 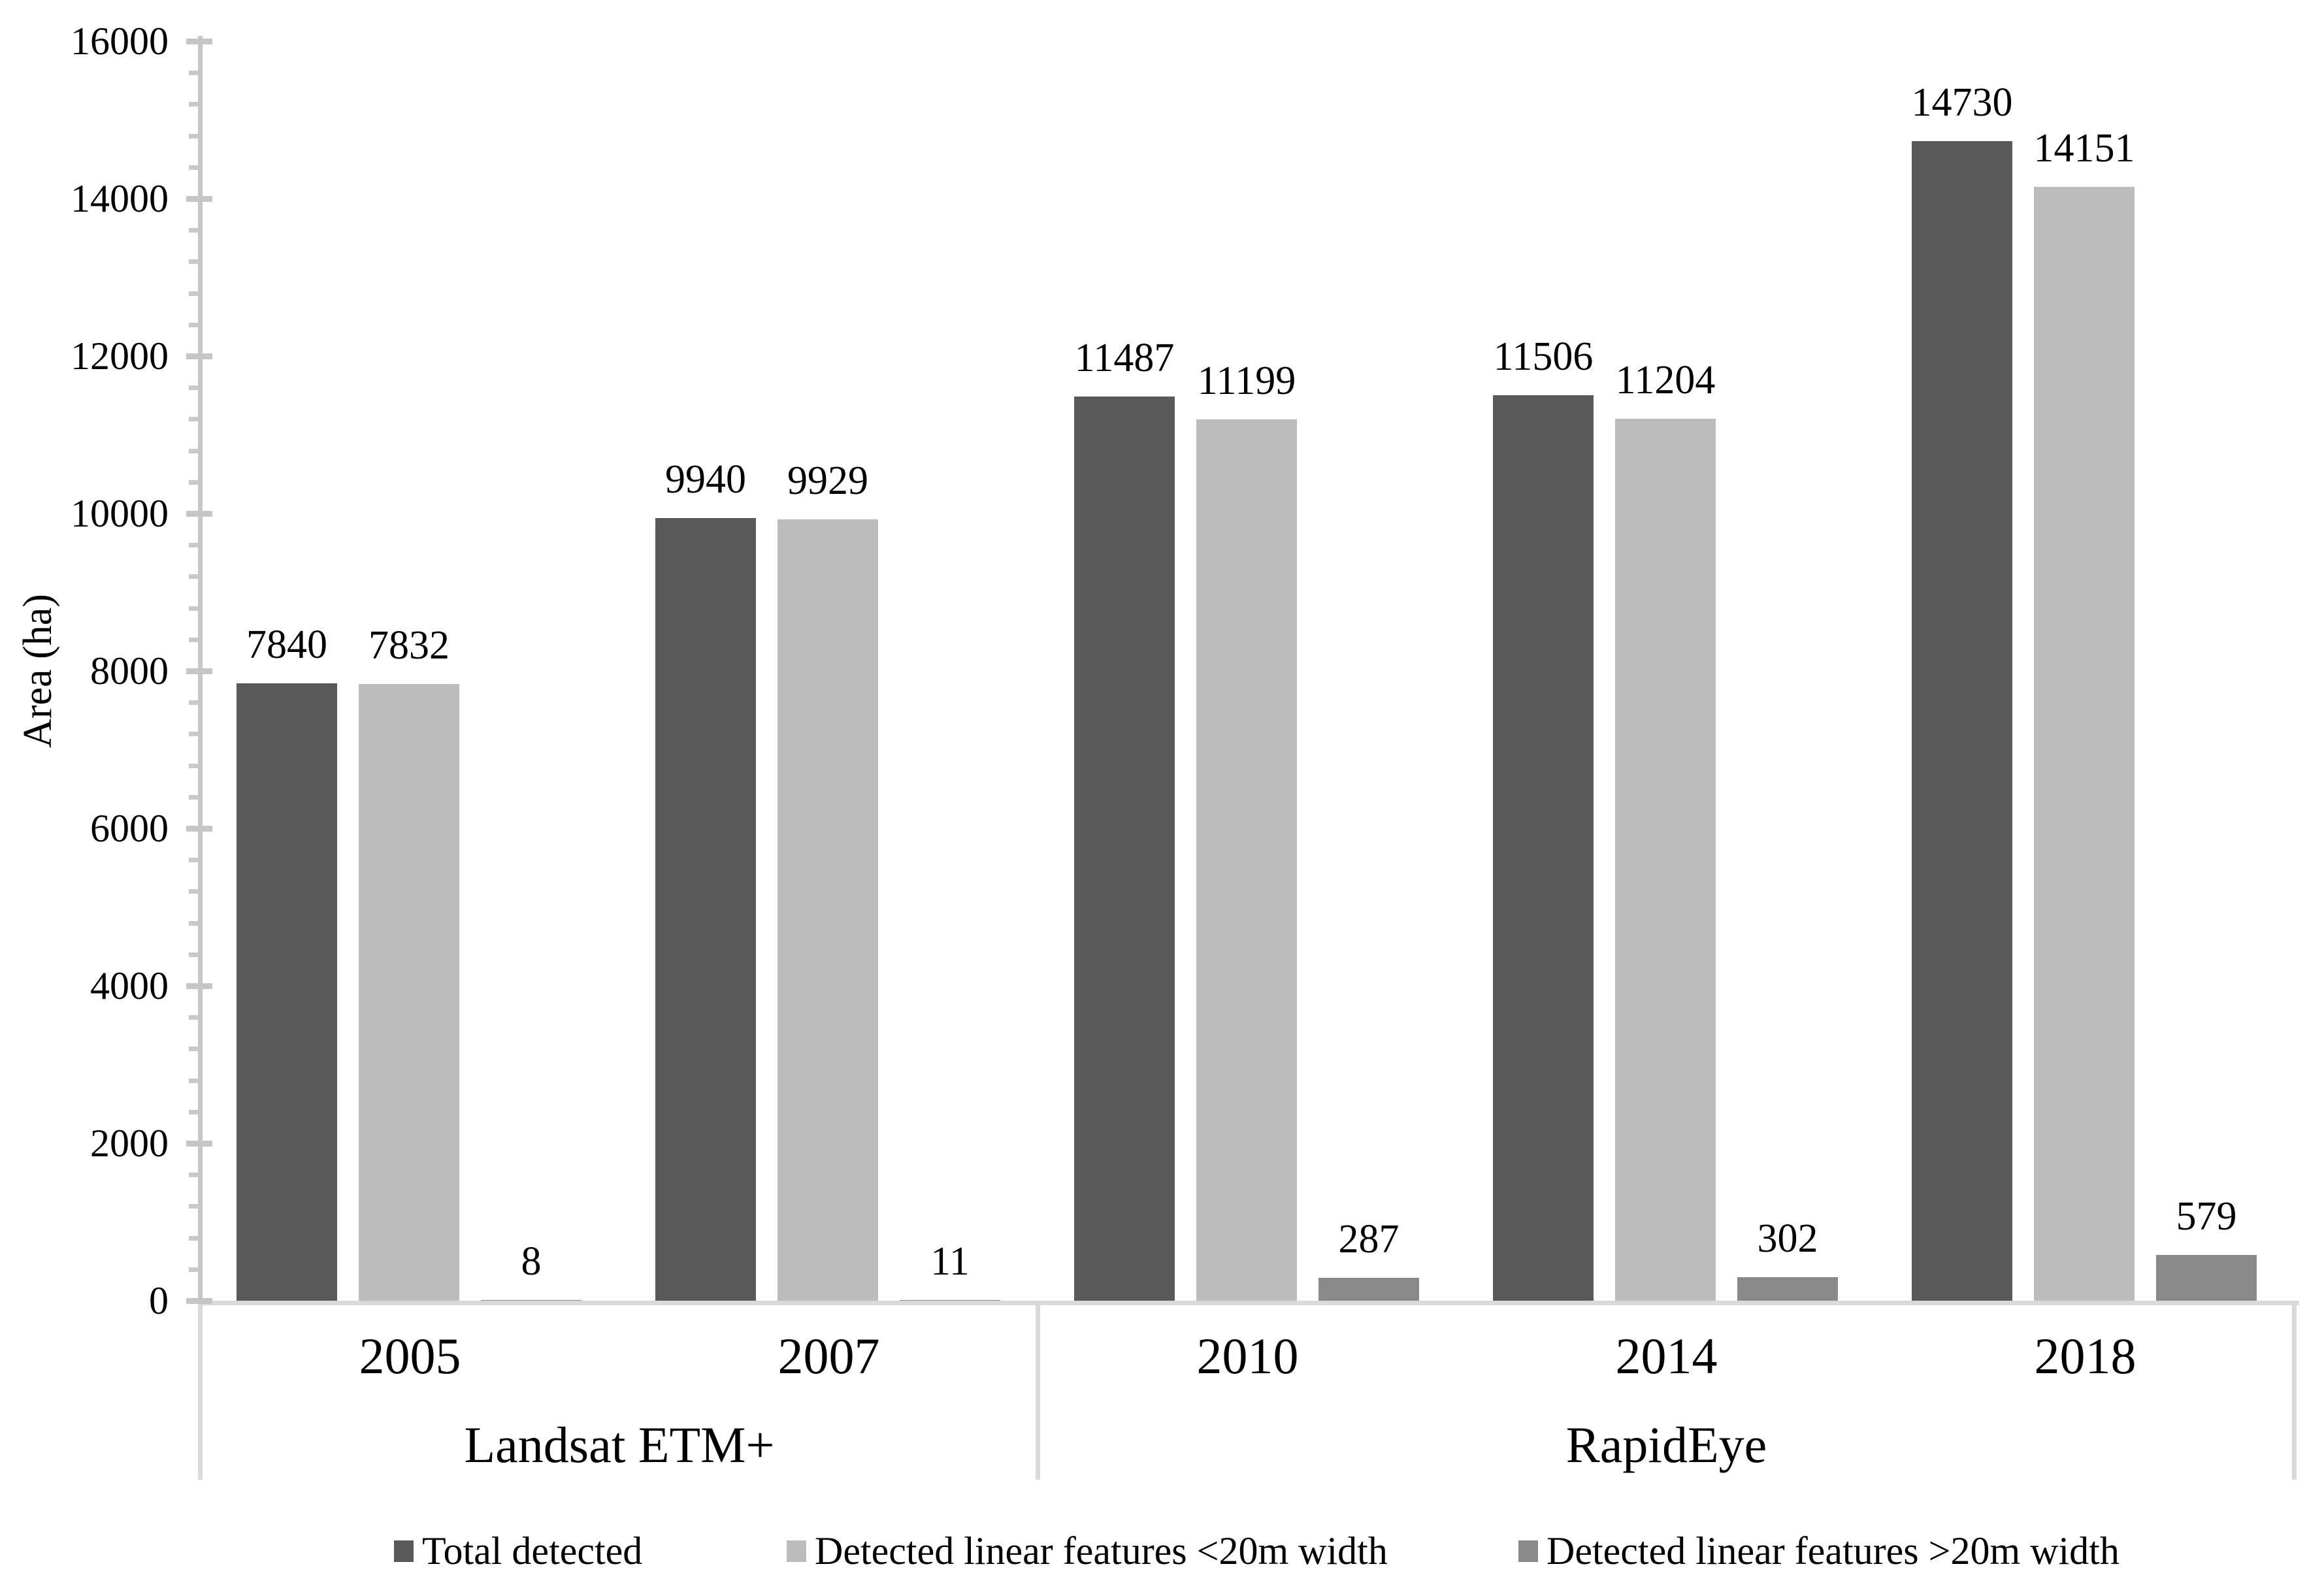 I want to click on x-category-label-2007: 2007, so click(x=828, y=1355).